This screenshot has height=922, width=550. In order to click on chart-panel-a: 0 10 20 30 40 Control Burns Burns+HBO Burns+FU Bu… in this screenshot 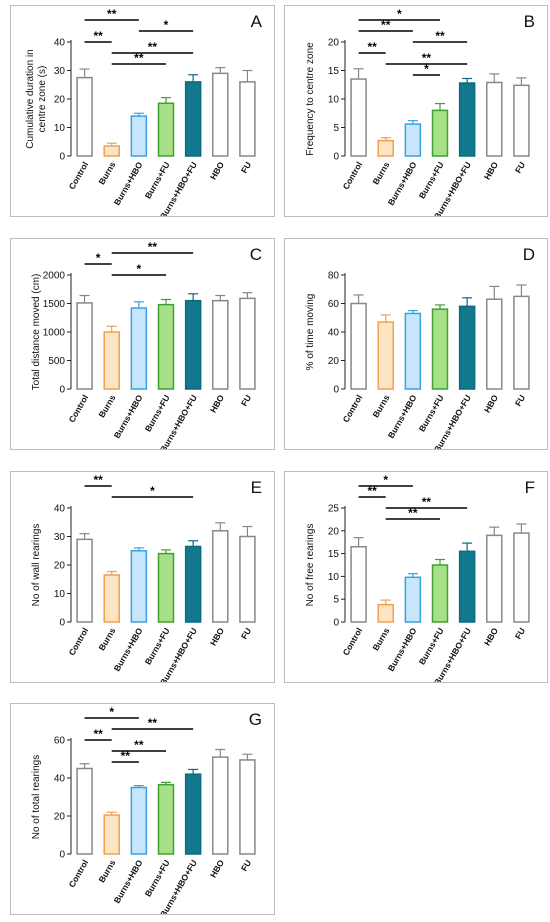, I will do `click(142, 111)`.